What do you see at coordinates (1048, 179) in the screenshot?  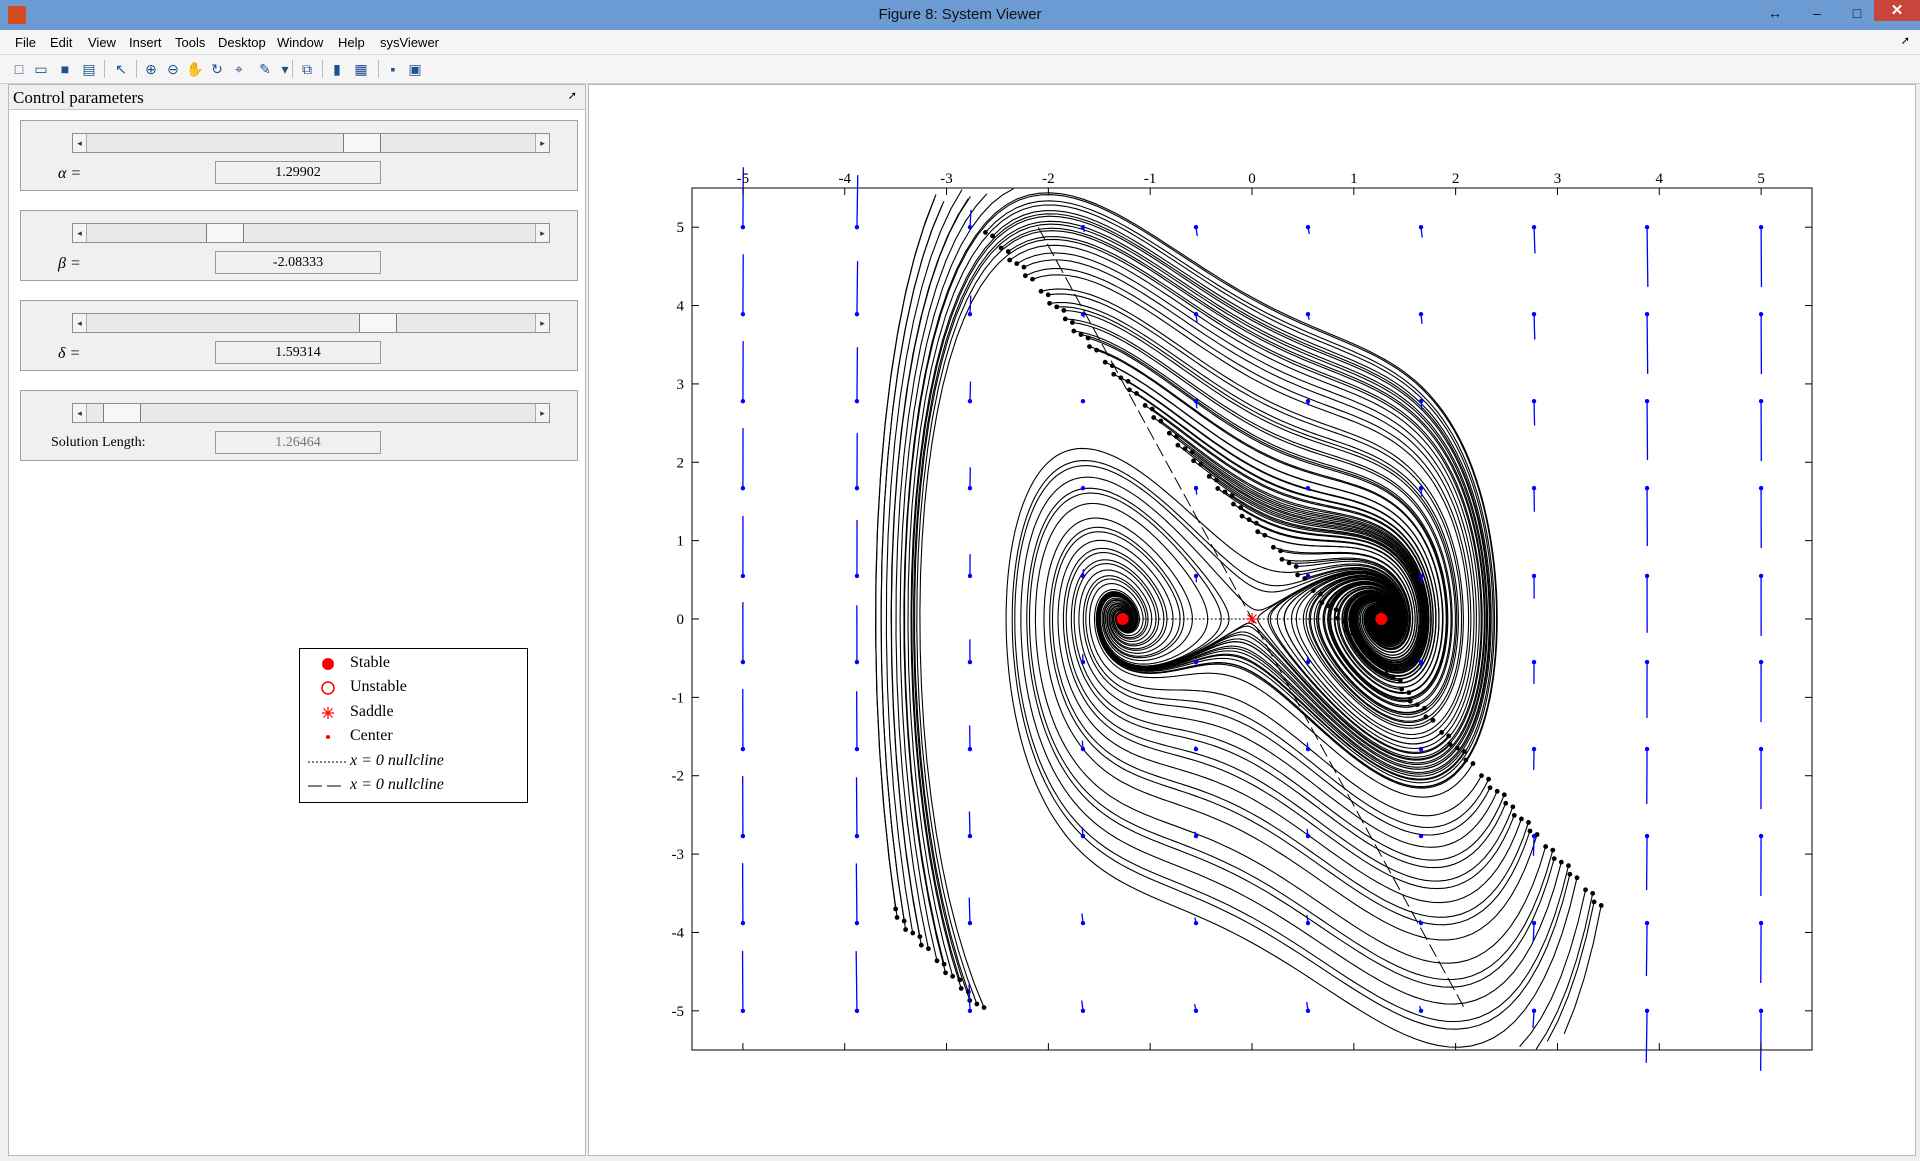 I see `x-tick-label: -2` at bounding box center [1048, 179].